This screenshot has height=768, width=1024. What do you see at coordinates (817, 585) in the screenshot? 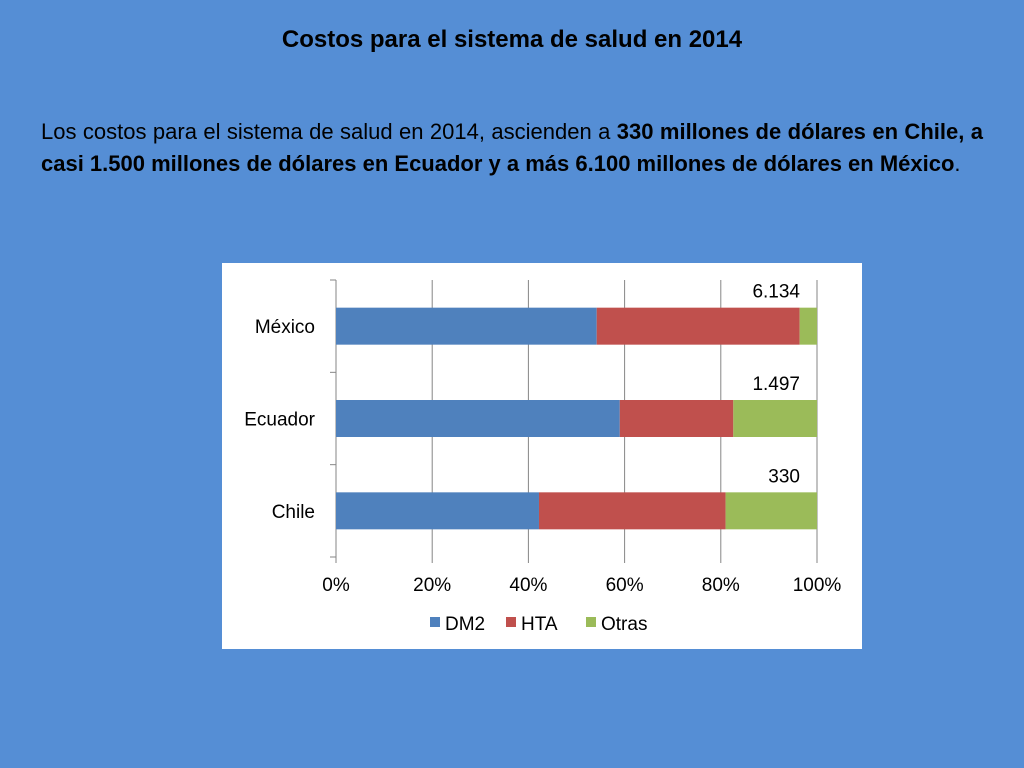
I see `x-tick-label: 100%` at bounding box center [817, 585].